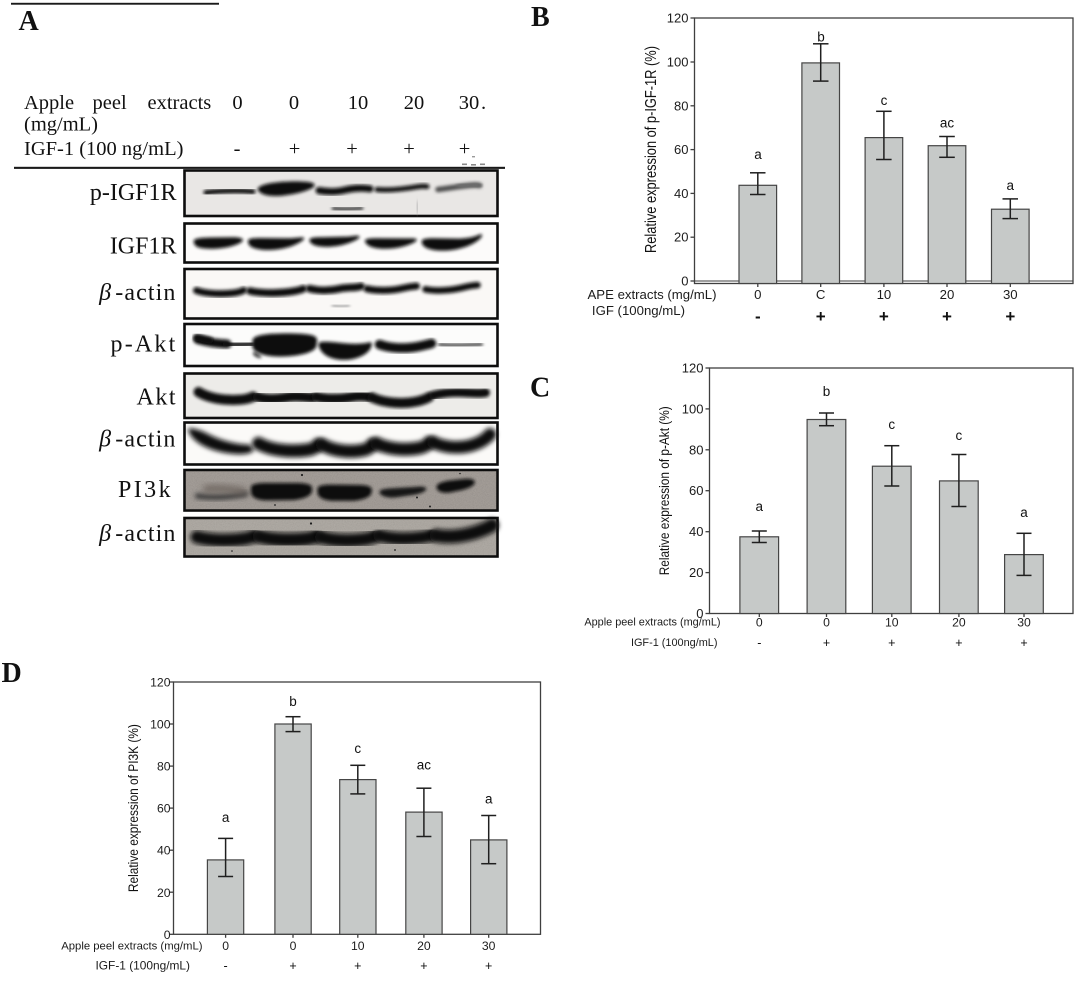 The width and height of the screenshot is (1080, 983). Describe the element at coordinates (652, 294) in the screenshot. I see `svg-text: APE extracts (mg/mL)` at that location.